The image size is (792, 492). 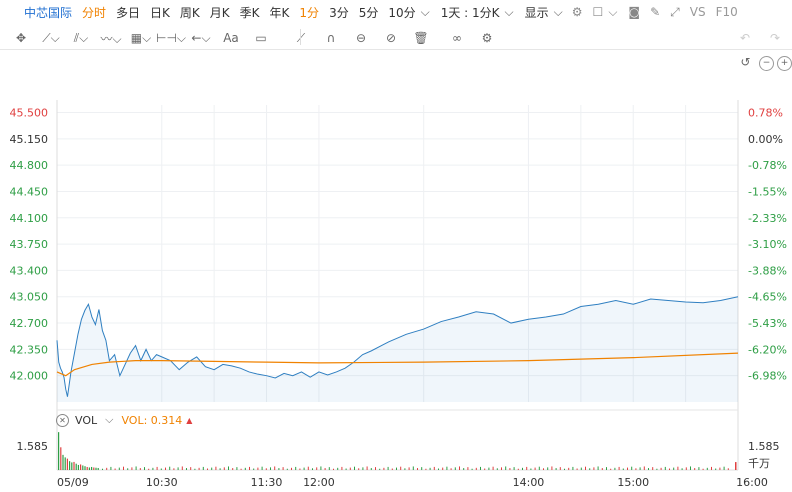 I want to click on comment-icon: ▭, so click(x=261, y=38).